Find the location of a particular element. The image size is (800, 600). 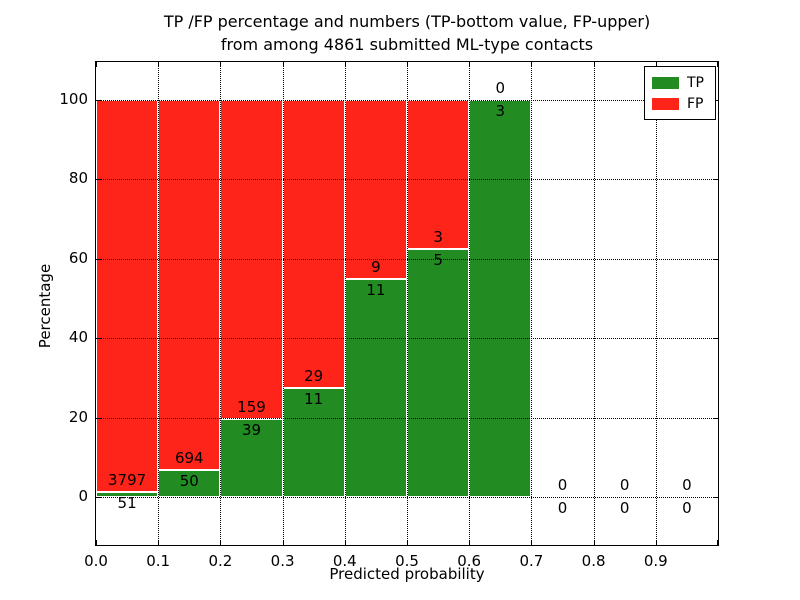

x-tick-label: 0.2 is located at coordinates (220, 561).